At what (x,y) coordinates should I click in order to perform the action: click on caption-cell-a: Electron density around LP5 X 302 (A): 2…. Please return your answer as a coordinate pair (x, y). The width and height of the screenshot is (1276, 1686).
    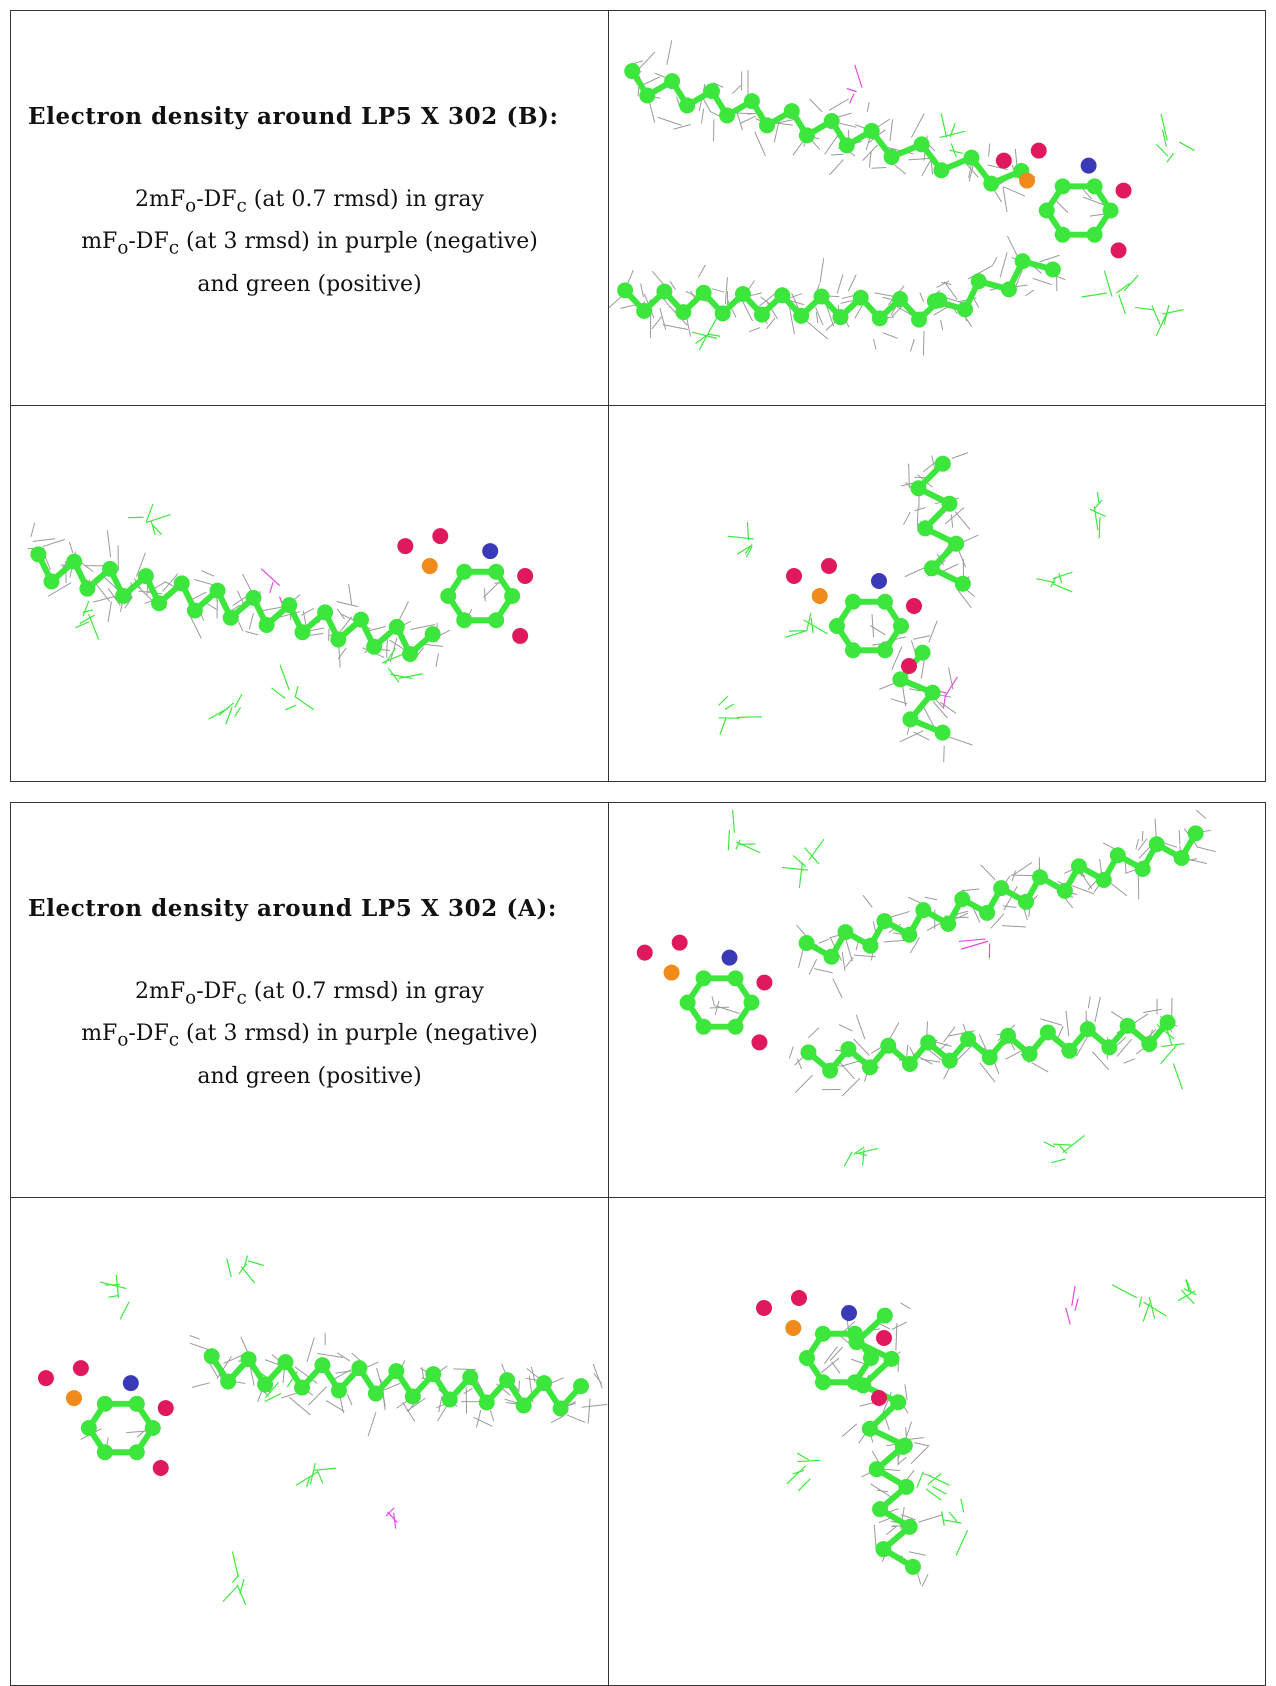
    Looking at the image, I should click on (310, 1000).